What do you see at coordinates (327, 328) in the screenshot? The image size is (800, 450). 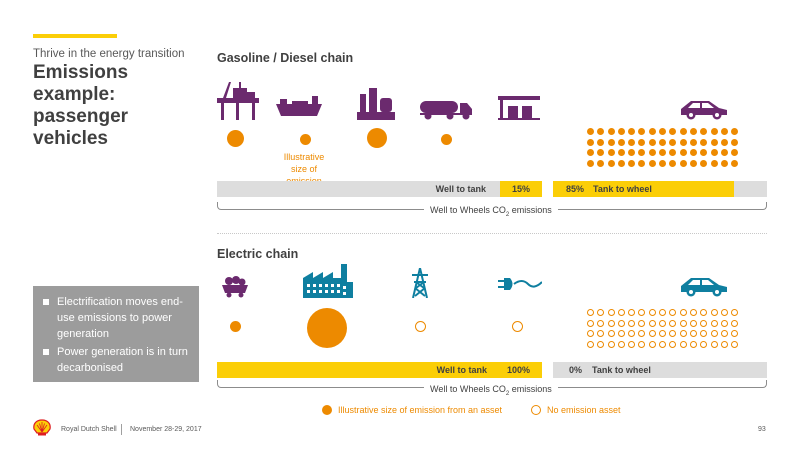 I see `emission-dot-power-plant` at bounding box center [327, 328].